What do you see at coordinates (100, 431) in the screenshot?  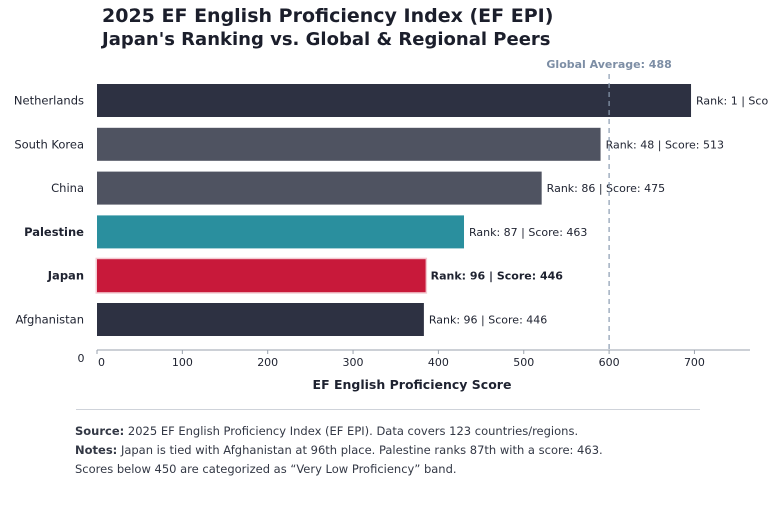 I see `source-label: Source:` at bounding box center [100, 431].